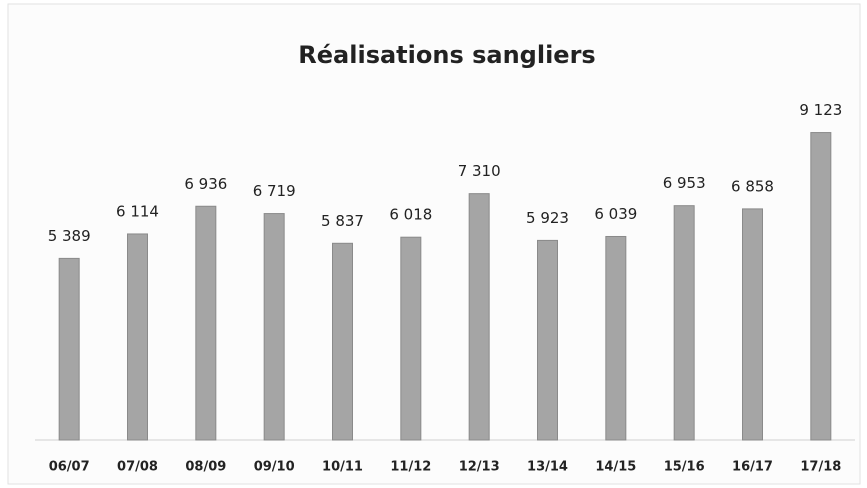 The height and width of the screenshot is (488, 867). What do you see at coordinates (69, 236) in the screenshot?
I see `value-label: 5 389` at bounding box center [69, 236].